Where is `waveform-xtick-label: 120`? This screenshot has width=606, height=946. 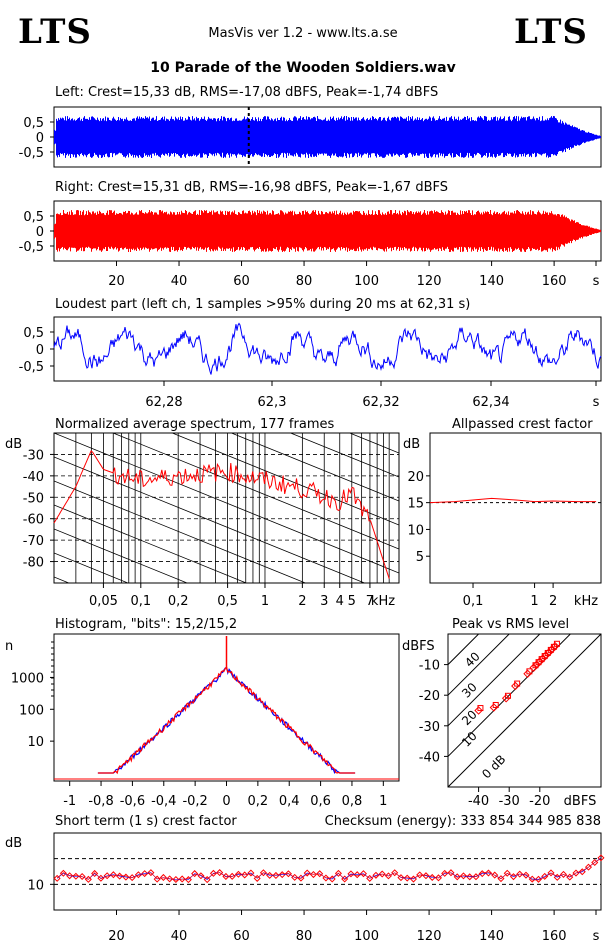
waveform-xtick-label: 120 is located at coordinates (429, 281).